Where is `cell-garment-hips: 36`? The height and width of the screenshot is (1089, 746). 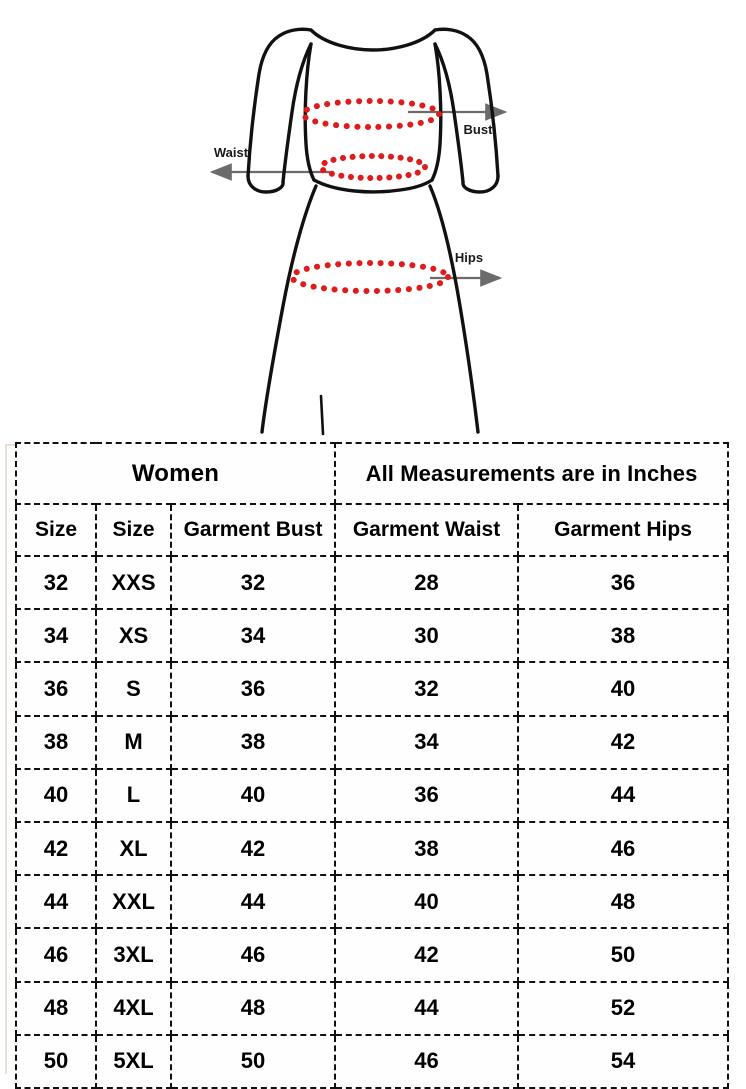
cell-garment-hips: 36 is located at coordinates (623, 582).